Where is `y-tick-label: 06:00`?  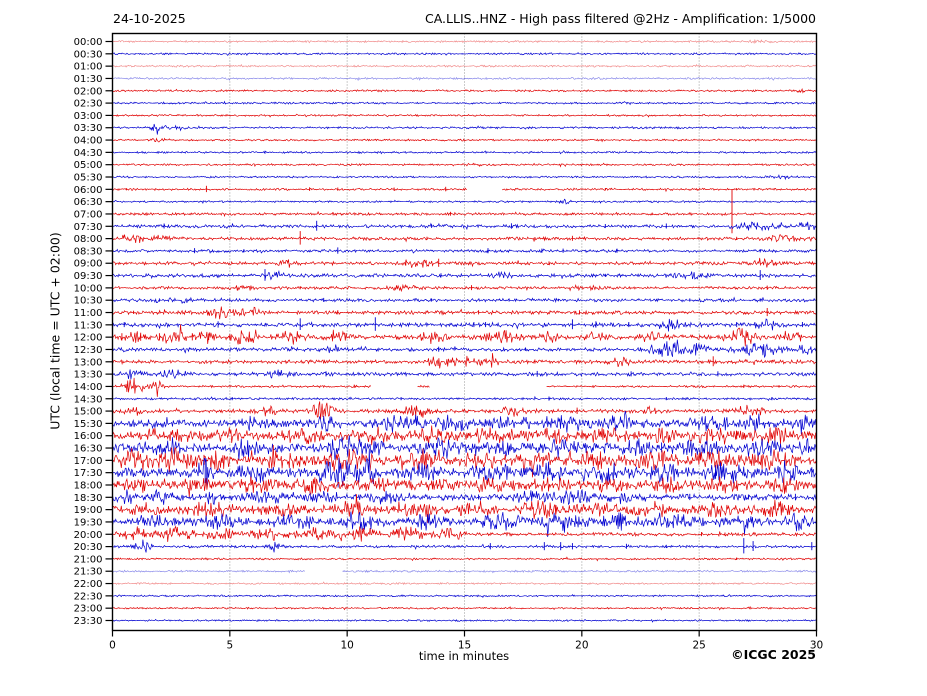 y-tick-label: 06:00 is located at coordinates (88, 190).